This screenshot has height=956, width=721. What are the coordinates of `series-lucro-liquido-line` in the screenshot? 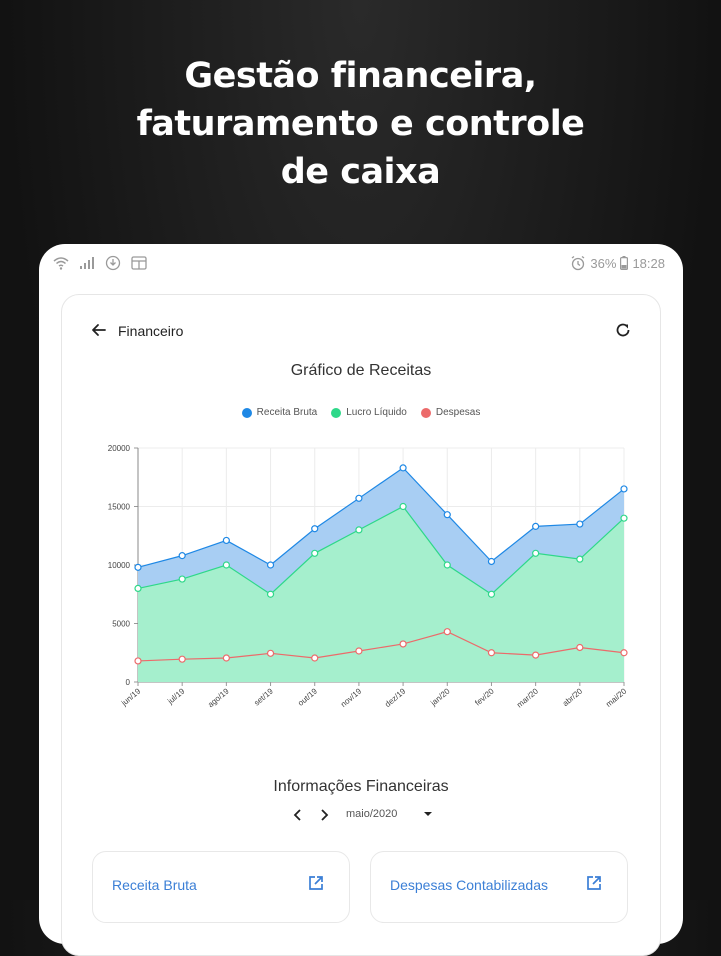 It's located at (381, 550).